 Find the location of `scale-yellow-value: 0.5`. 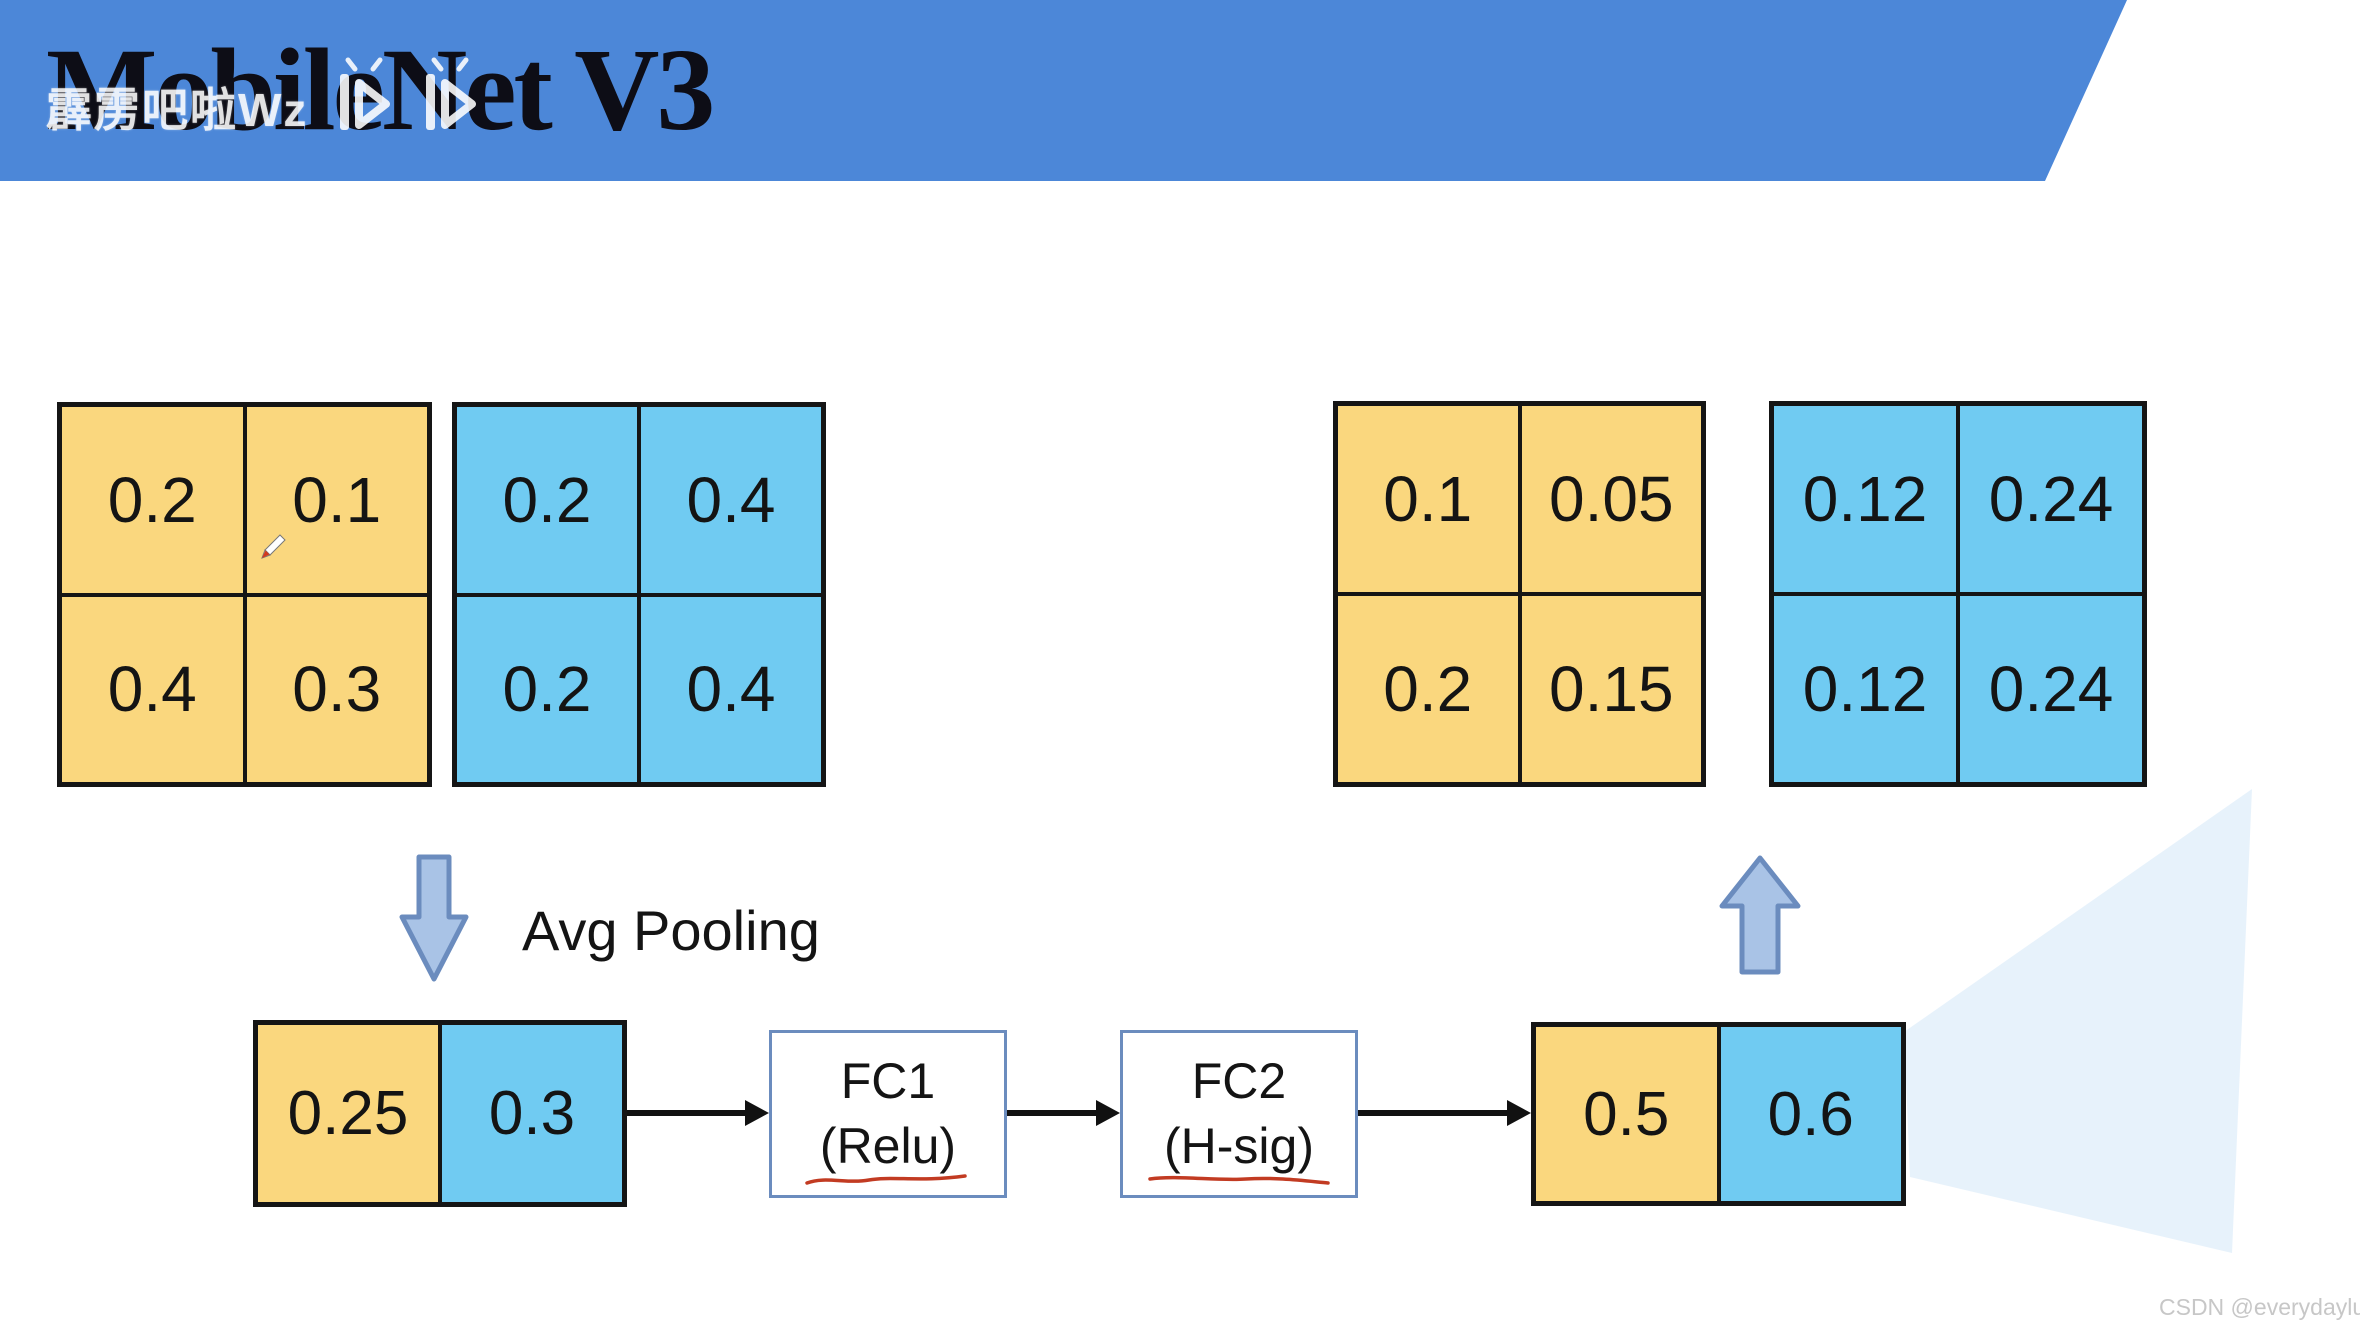

scale-yellow-value: 0.5 is located at coordinates (1626, 1114).